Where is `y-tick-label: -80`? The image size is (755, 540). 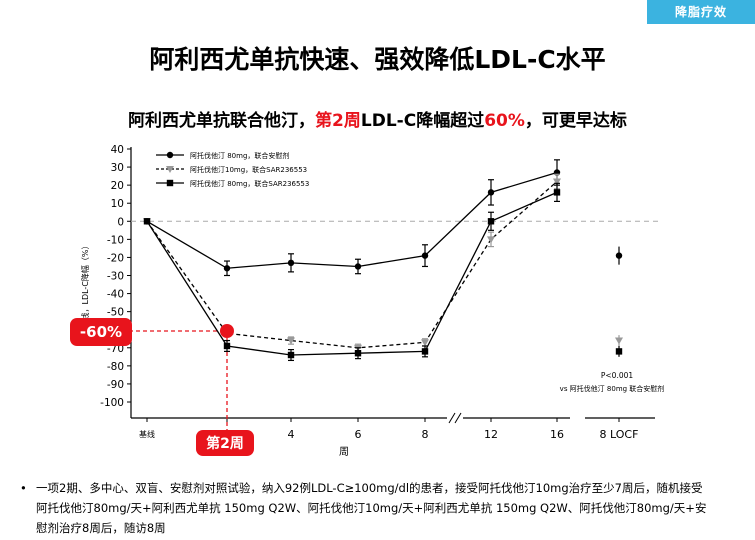
y-tick-label: -80 is located at coordinates (115, 367).